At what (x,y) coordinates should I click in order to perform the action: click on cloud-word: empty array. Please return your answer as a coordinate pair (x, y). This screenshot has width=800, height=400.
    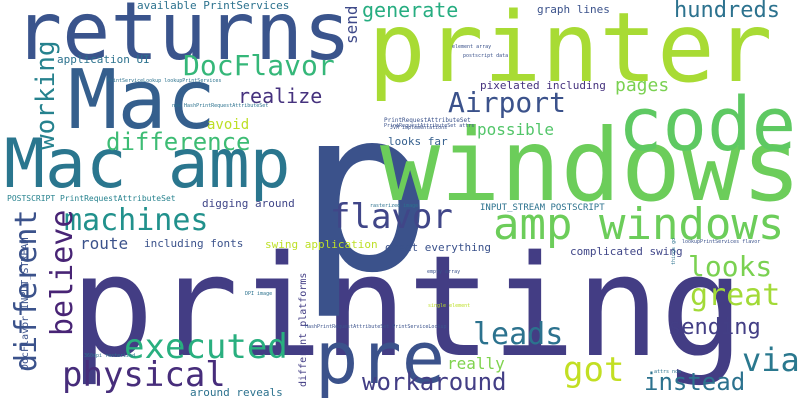
    Looking at the image, I should click on (444, 272).